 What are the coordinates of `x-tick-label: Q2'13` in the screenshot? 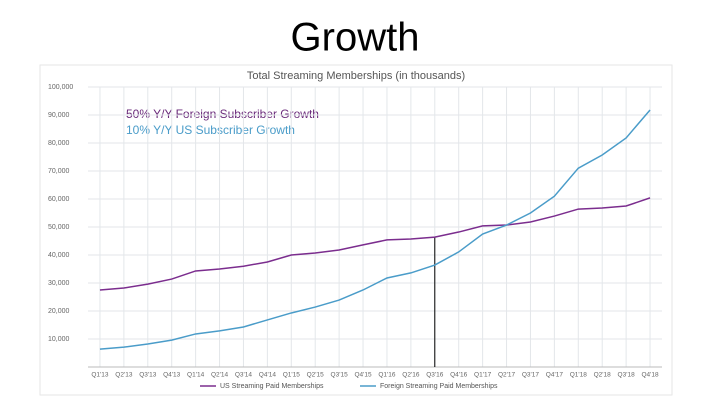 It's located at (124, 375).